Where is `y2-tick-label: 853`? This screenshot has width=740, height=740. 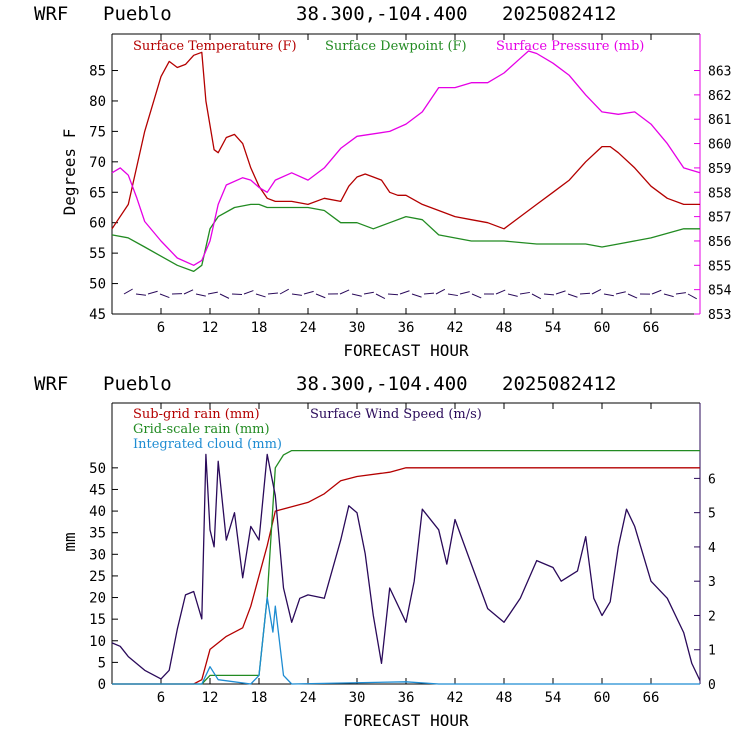 y2-tick-label: 853 is located at coordinates (719, 315).